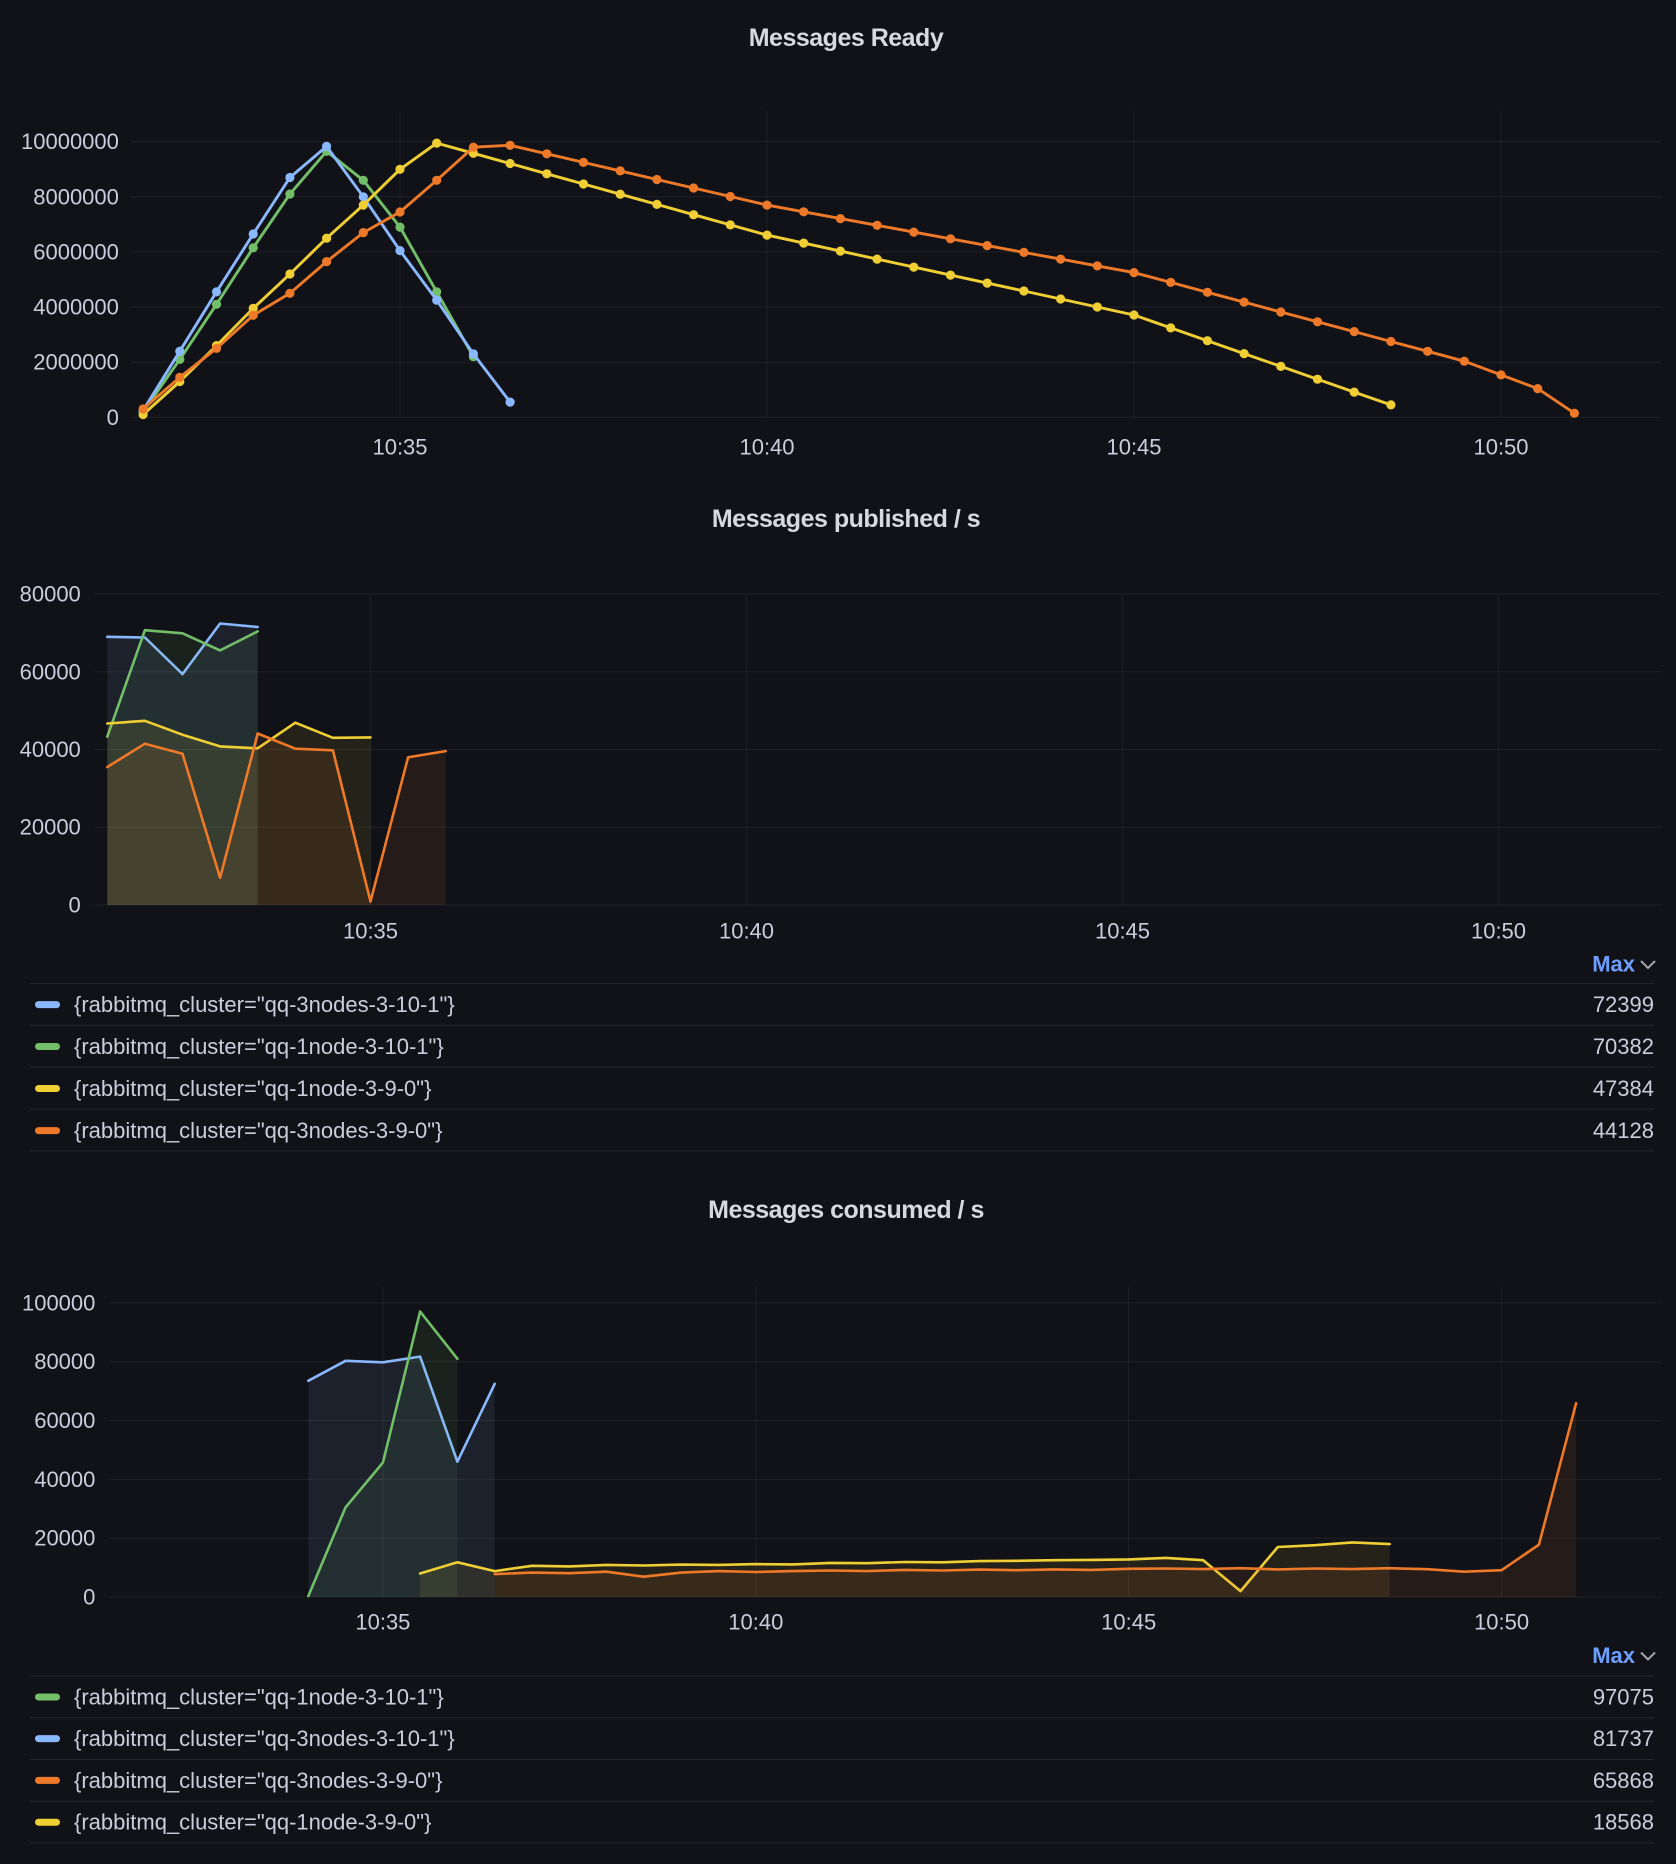 The image size is (1676, 1864). Describe the element at coordinates (1623, 1822) in the screenshot. I see `svg-text: 18568` at that location.